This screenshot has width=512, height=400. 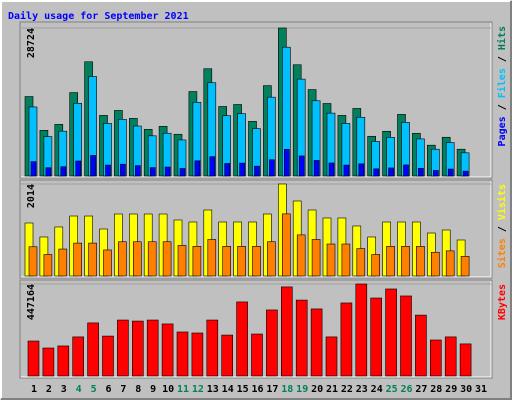 I want to click on legend: Pages / Files / Hits, so click(x=502, y=86).